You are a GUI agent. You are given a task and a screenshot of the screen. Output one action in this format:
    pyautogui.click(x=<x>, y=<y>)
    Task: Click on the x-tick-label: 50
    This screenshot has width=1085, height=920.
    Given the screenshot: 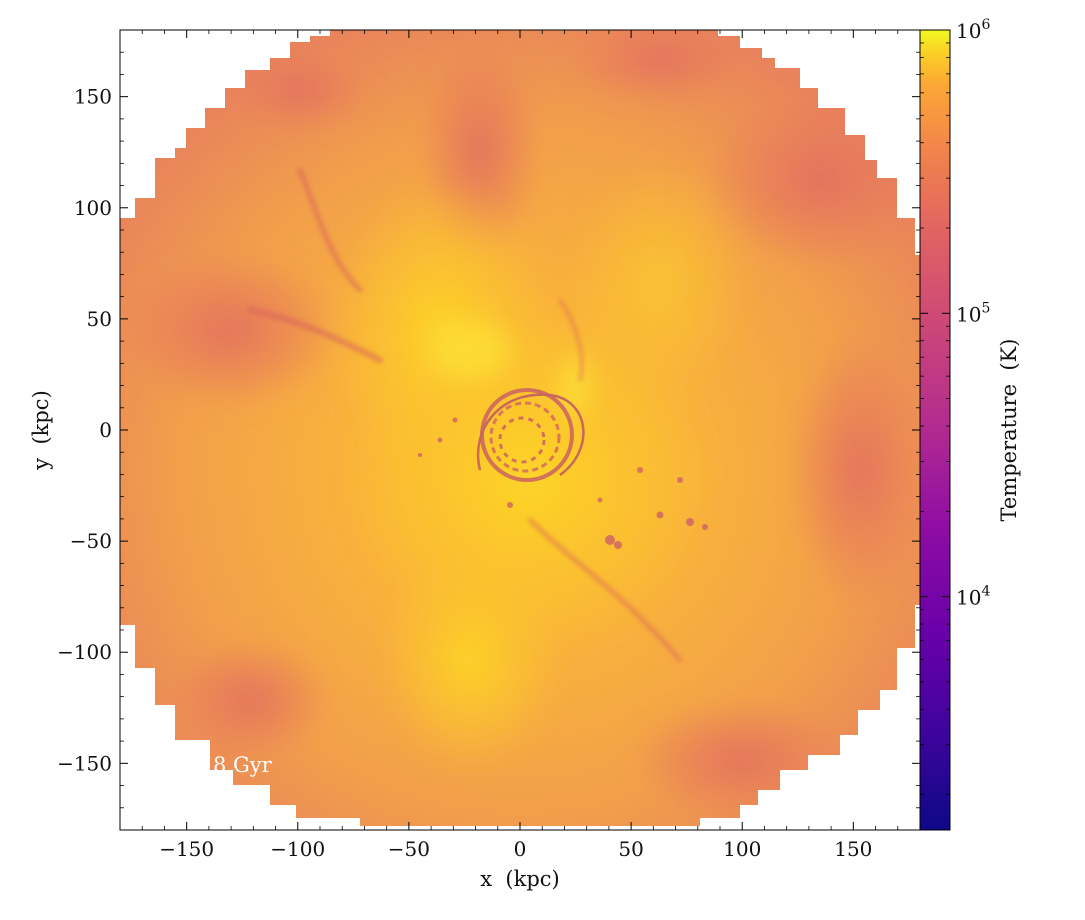 What is the action you would take?
    pyautogui.click(x=630, y=849)
    